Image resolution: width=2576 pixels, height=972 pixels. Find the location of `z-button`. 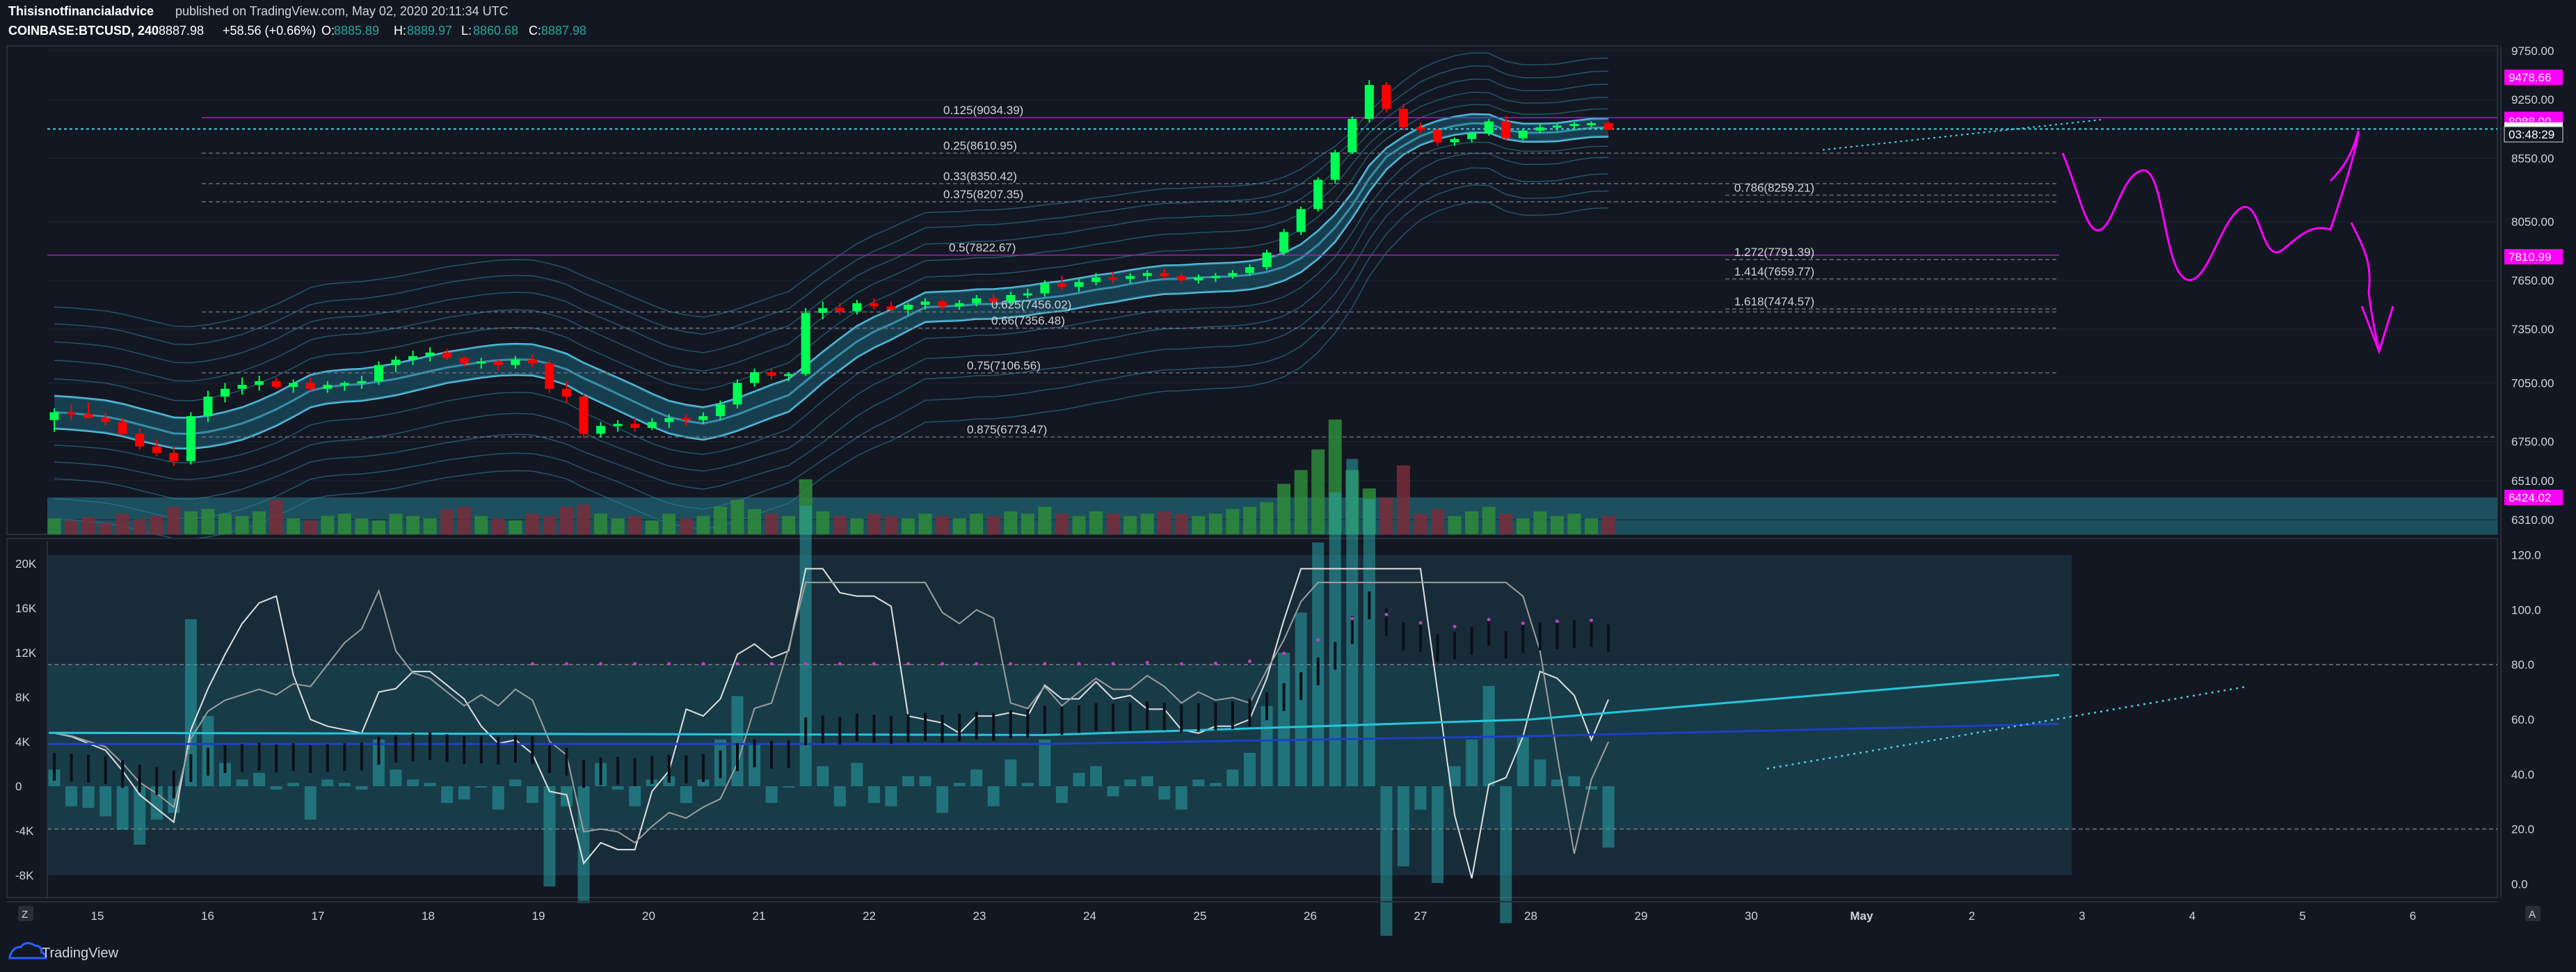

z-button is located at coordinates (25, 913).